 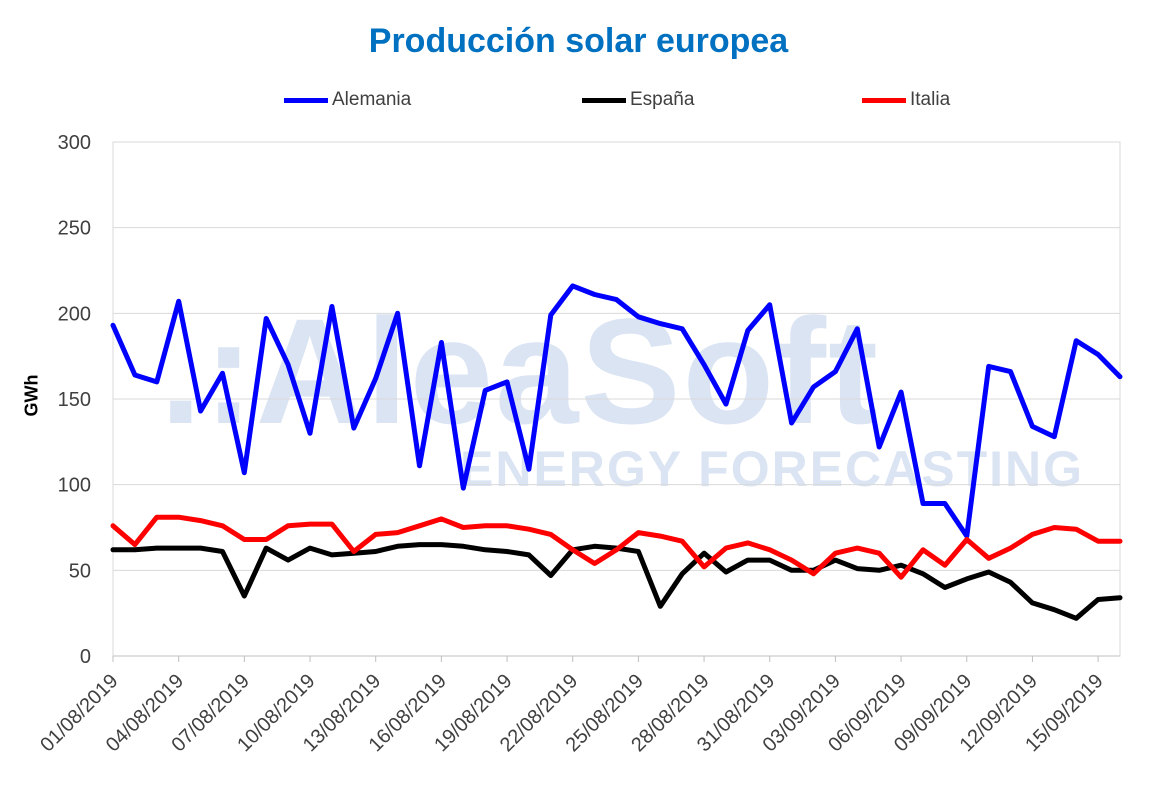 What do you see at coordinates (74, 314) in the screenshot?
I see `y-tick-label: 200` at bounding box center [74, 314].